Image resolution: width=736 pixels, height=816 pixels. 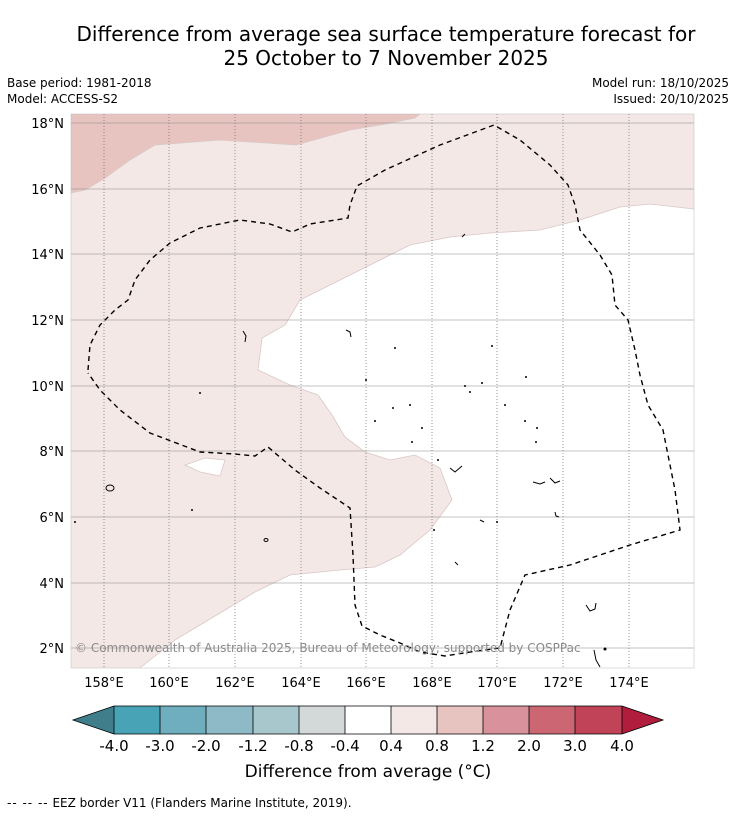 I want to click on lat-tick: 10°N, so click(x=47, y=387).